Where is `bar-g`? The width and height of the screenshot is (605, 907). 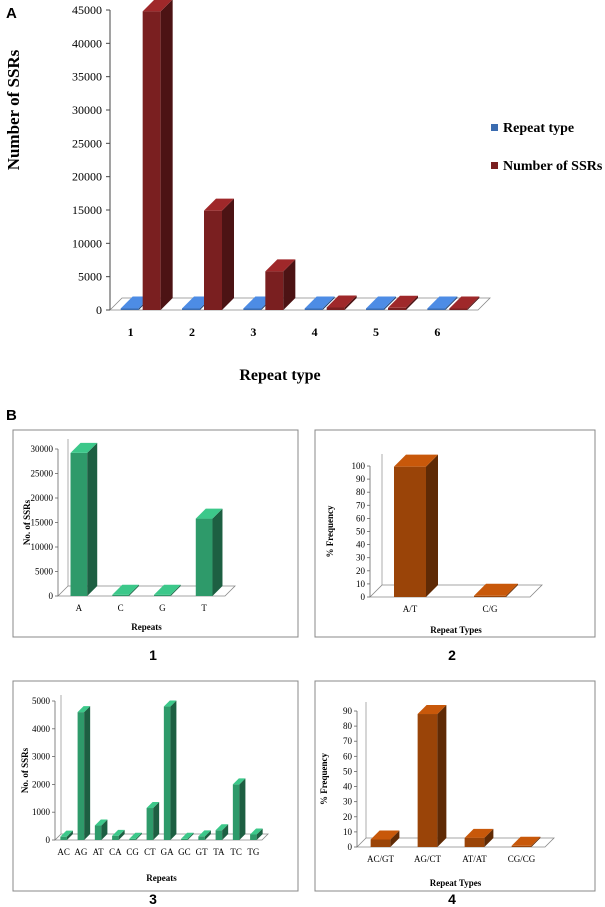
bar-g is located at coordinates (167, 590).